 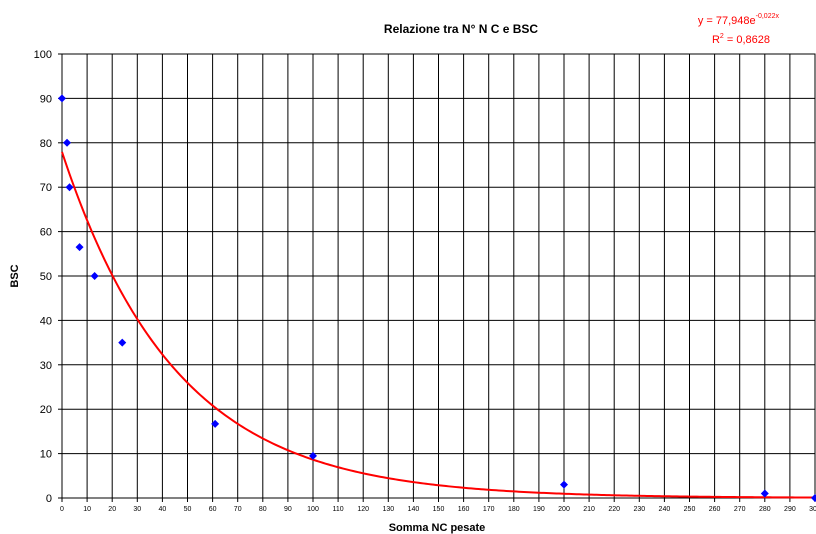 What do you see at coordinates (790, 509) in the screenshot?
I see `x-tick-label: 290` at bounding box center [790, 509].